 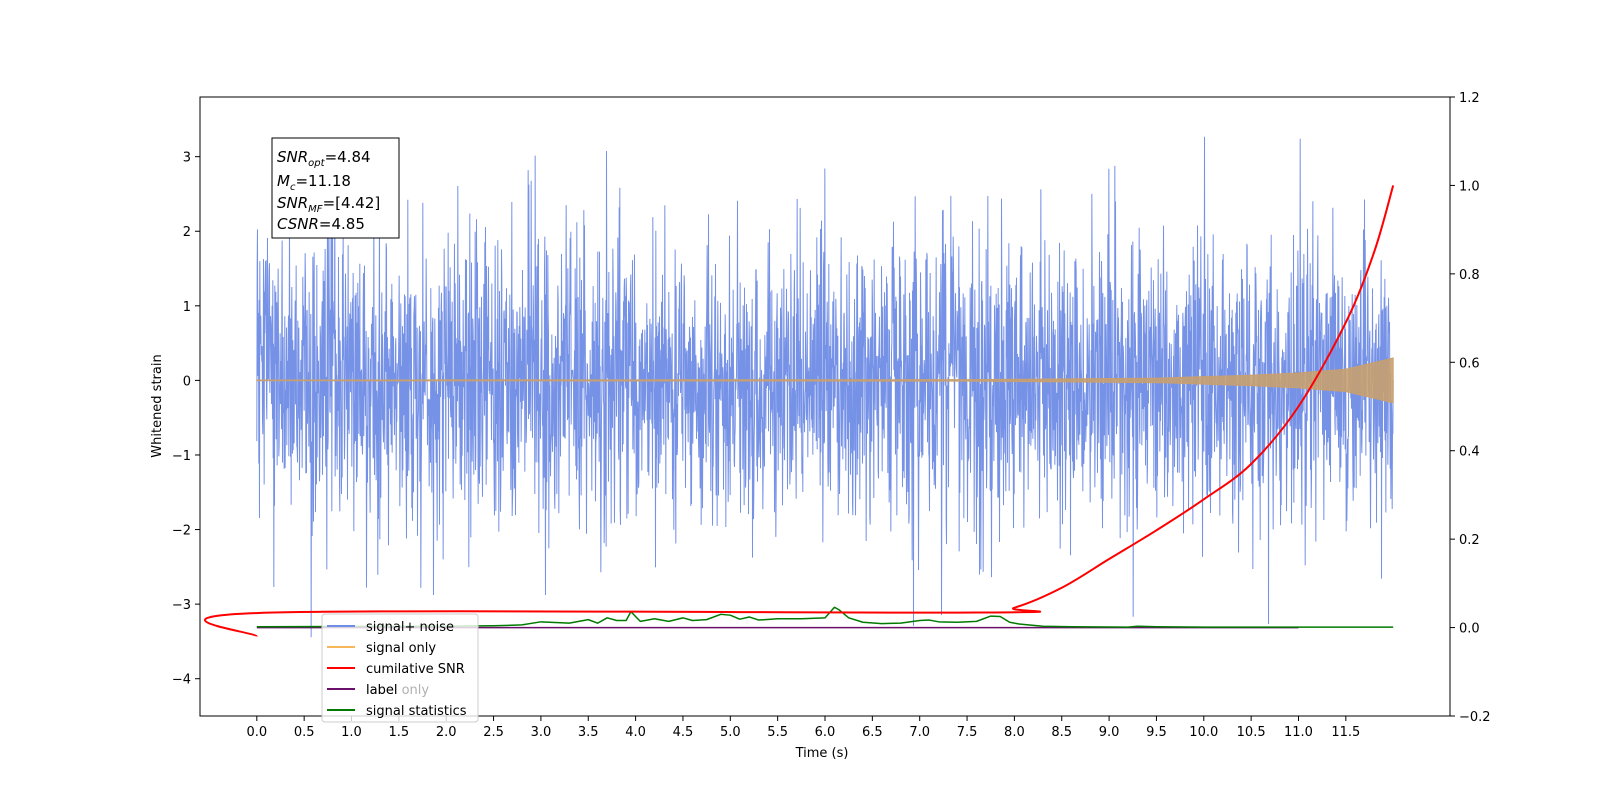 I want to click on legend-entry-signal-statistics: signal statistics, so click(x=397, y=711).